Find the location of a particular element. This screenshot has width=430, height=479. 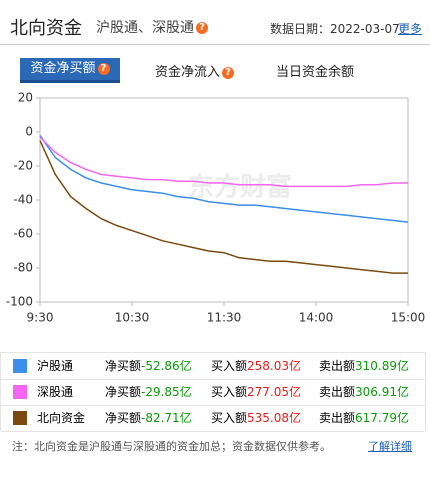

tab-active: 资金净买额? is located at coordinates (70, 70).